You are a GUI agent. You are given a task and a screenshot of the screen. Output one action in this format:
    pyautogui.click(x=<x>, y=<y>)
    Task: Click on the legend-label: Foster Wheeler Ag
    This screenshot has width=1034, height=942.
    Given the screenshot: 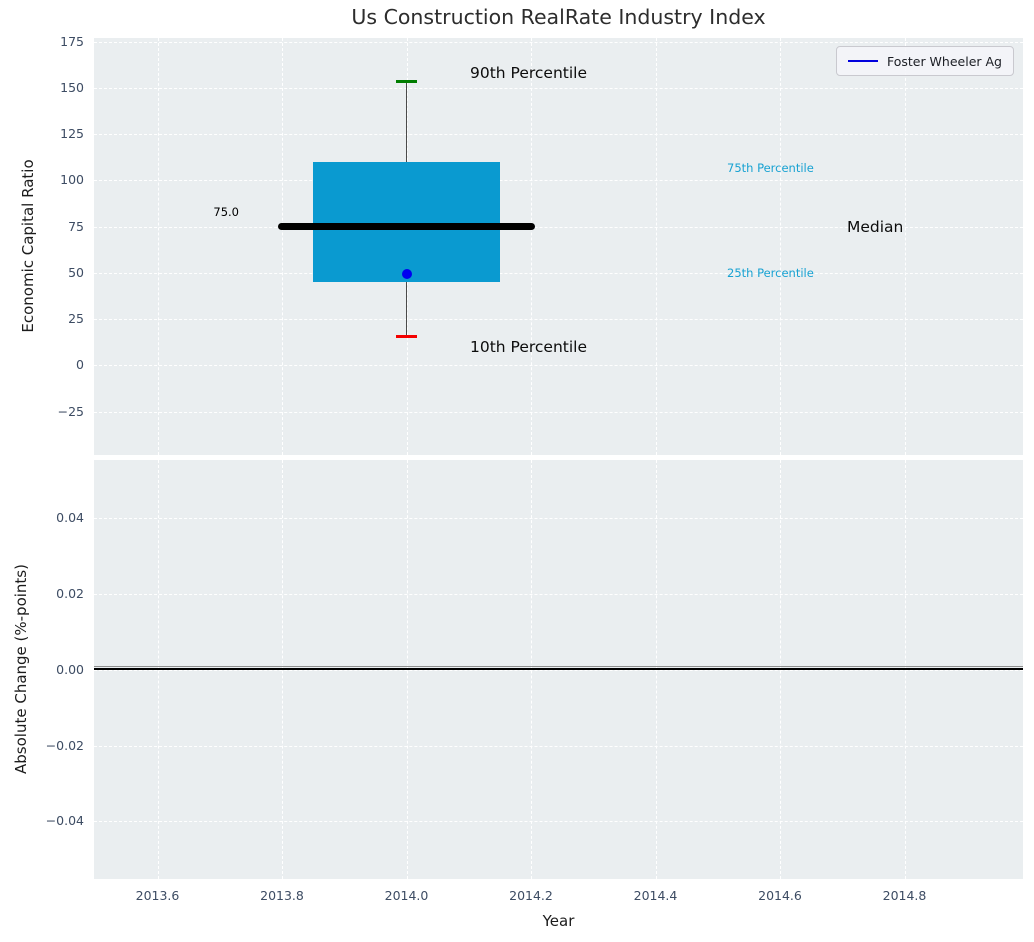 What is the action you would take?
    pyautogui.click(x=944, y=61)
    